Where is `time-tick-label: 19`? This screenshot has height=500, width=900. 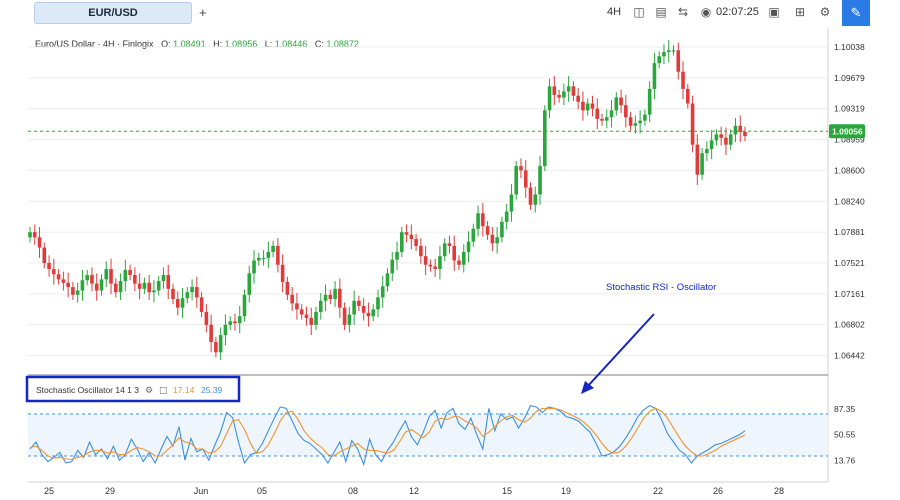 time-tick-label: 19 is located at coordinates (566, 491).